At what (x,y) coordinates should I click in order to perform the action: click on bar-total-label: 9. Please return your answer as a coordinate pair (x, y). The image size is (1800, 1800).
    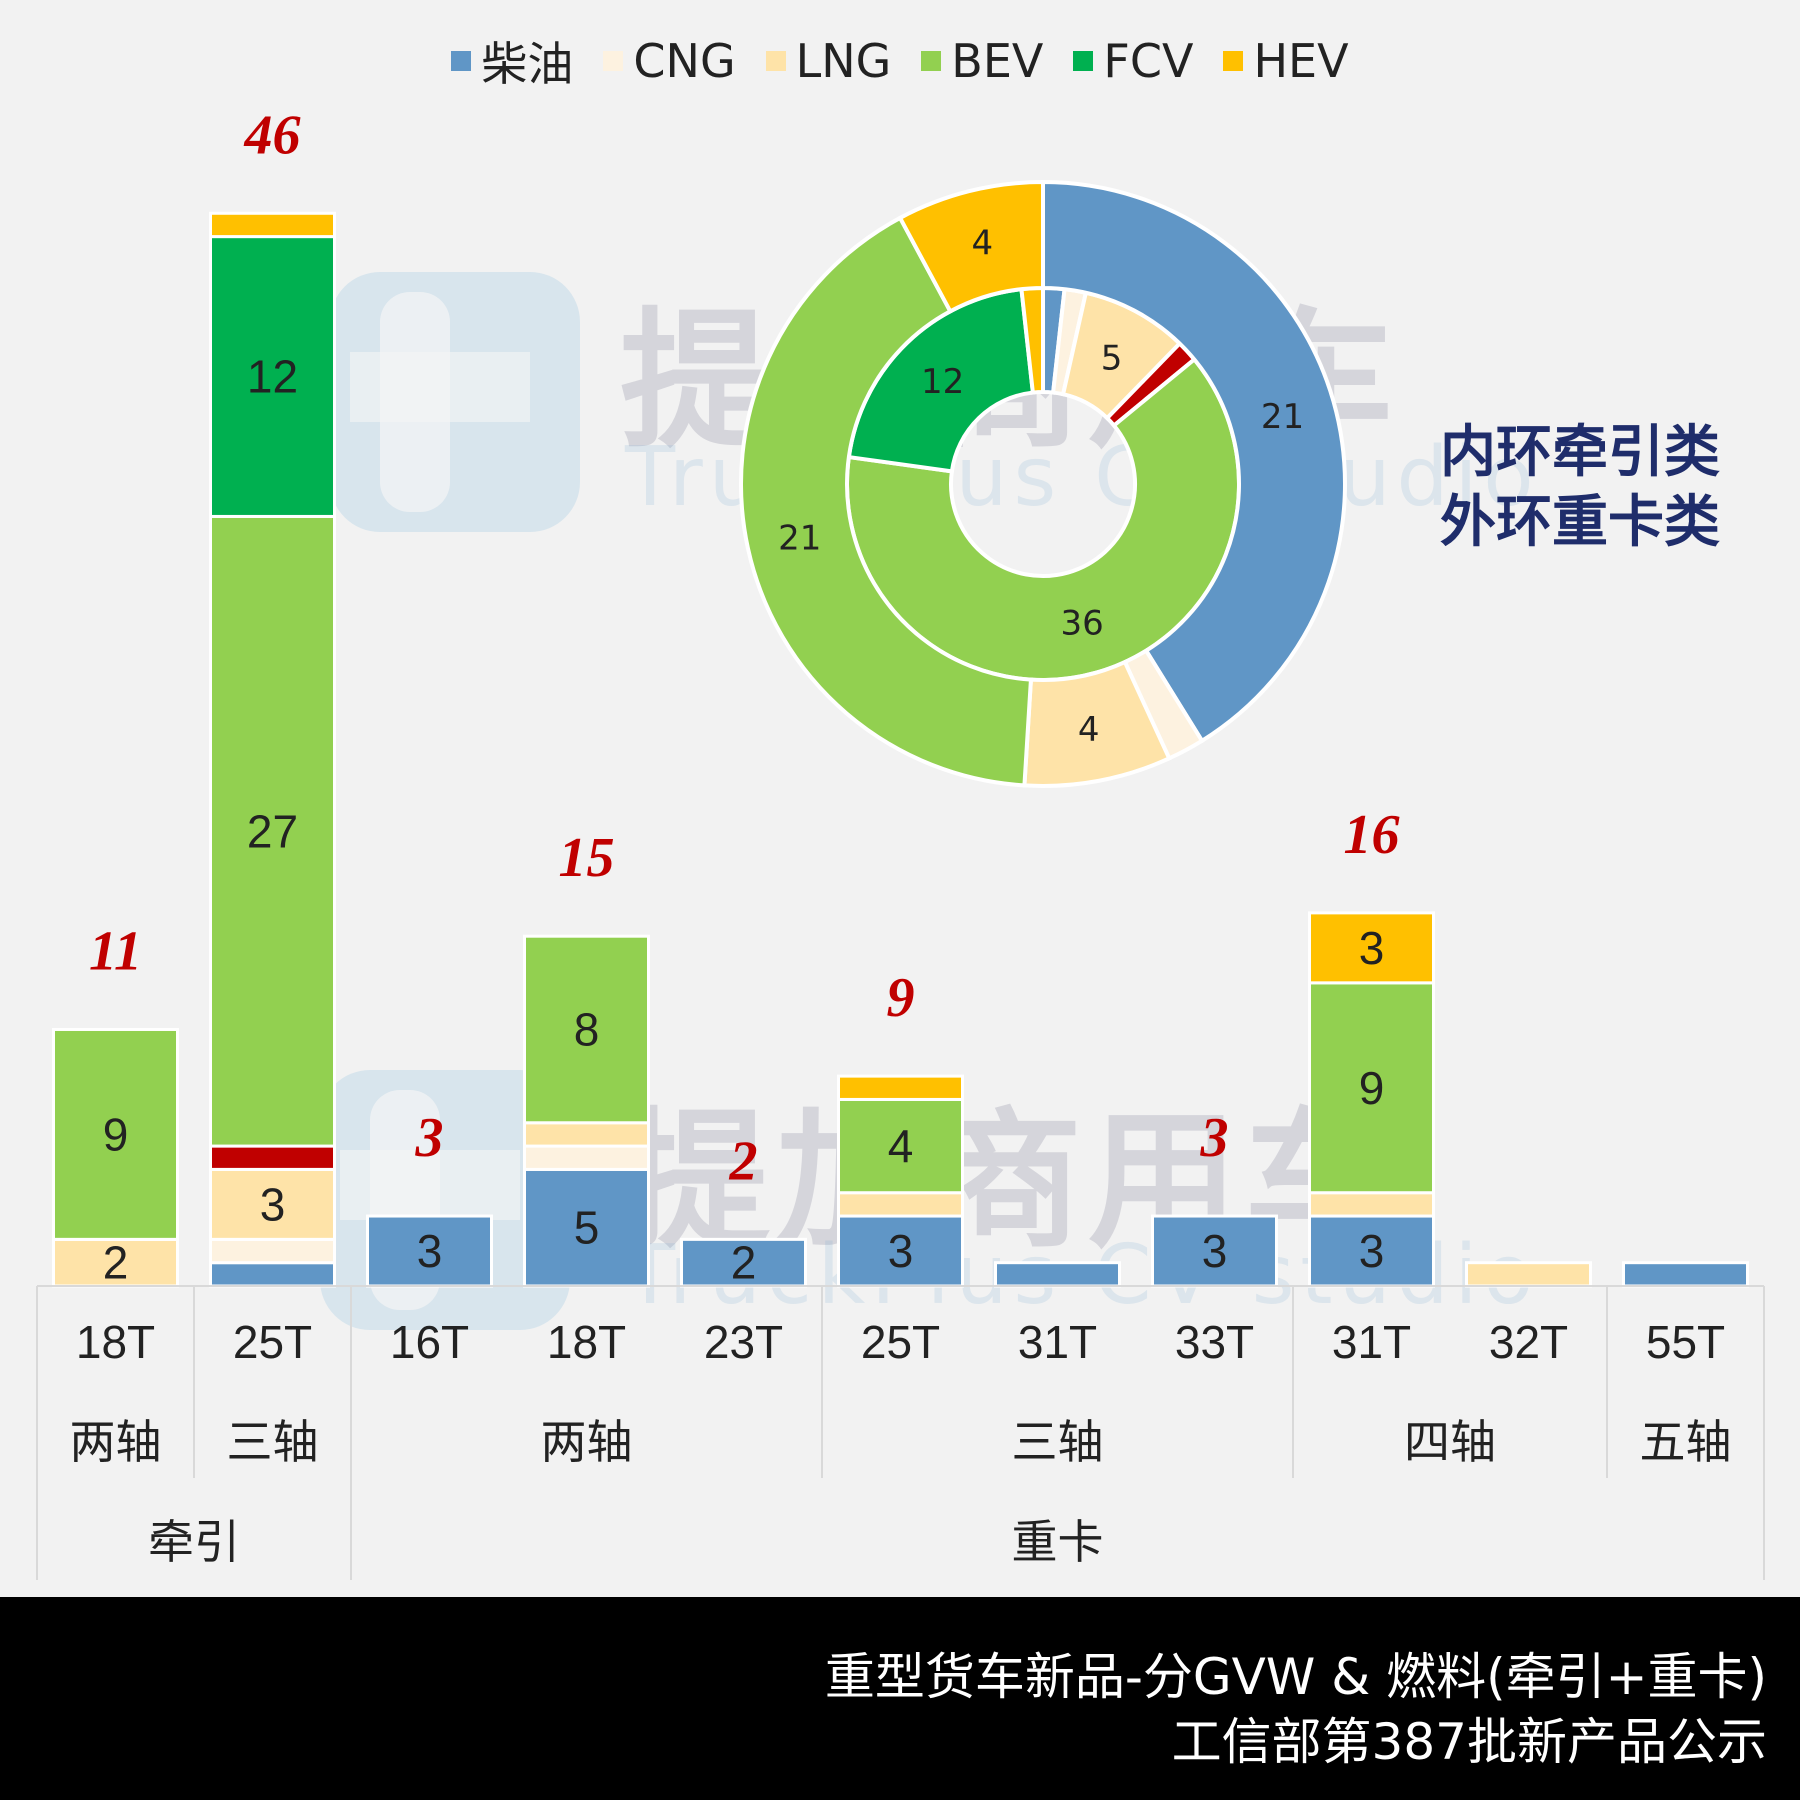
    Looking at the image, I should click on (901, 998).